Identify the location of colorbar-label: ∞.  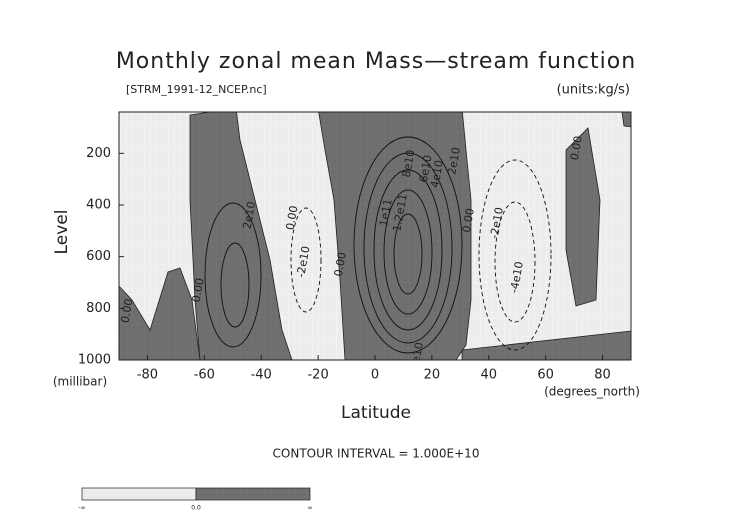
(310, 508).